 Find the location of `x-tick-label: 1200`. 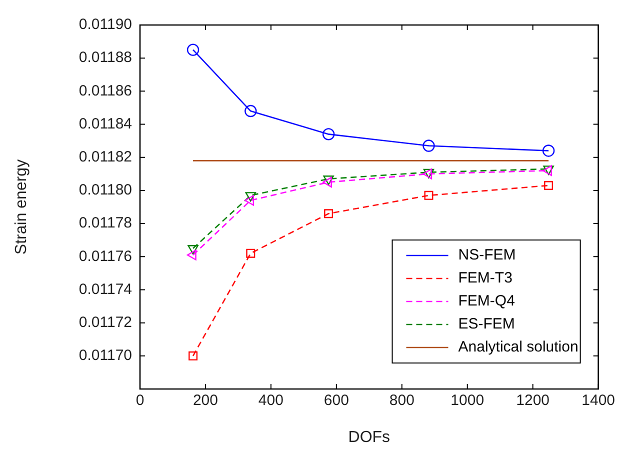

x-tick-label: 1200 is located at coordinates (533, 401).